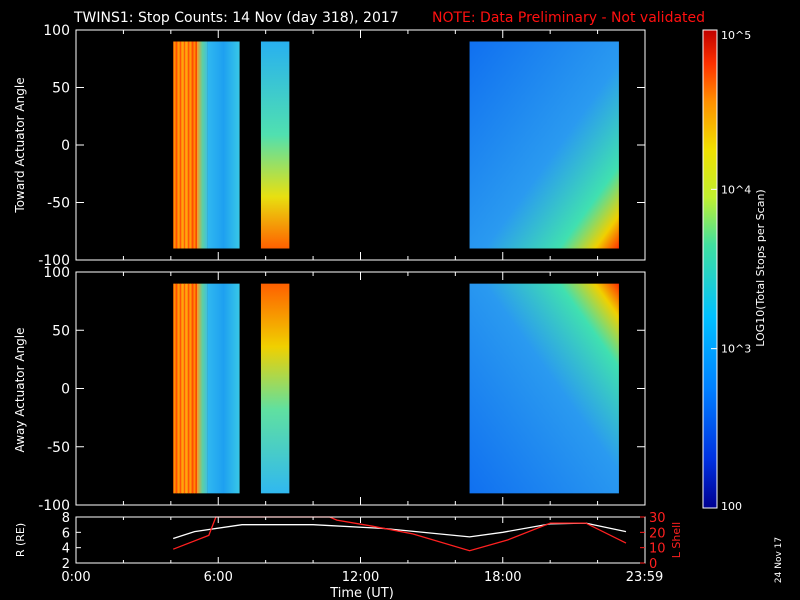  I want to click on orbit-left-tick-label: 6, so click(66, 533).